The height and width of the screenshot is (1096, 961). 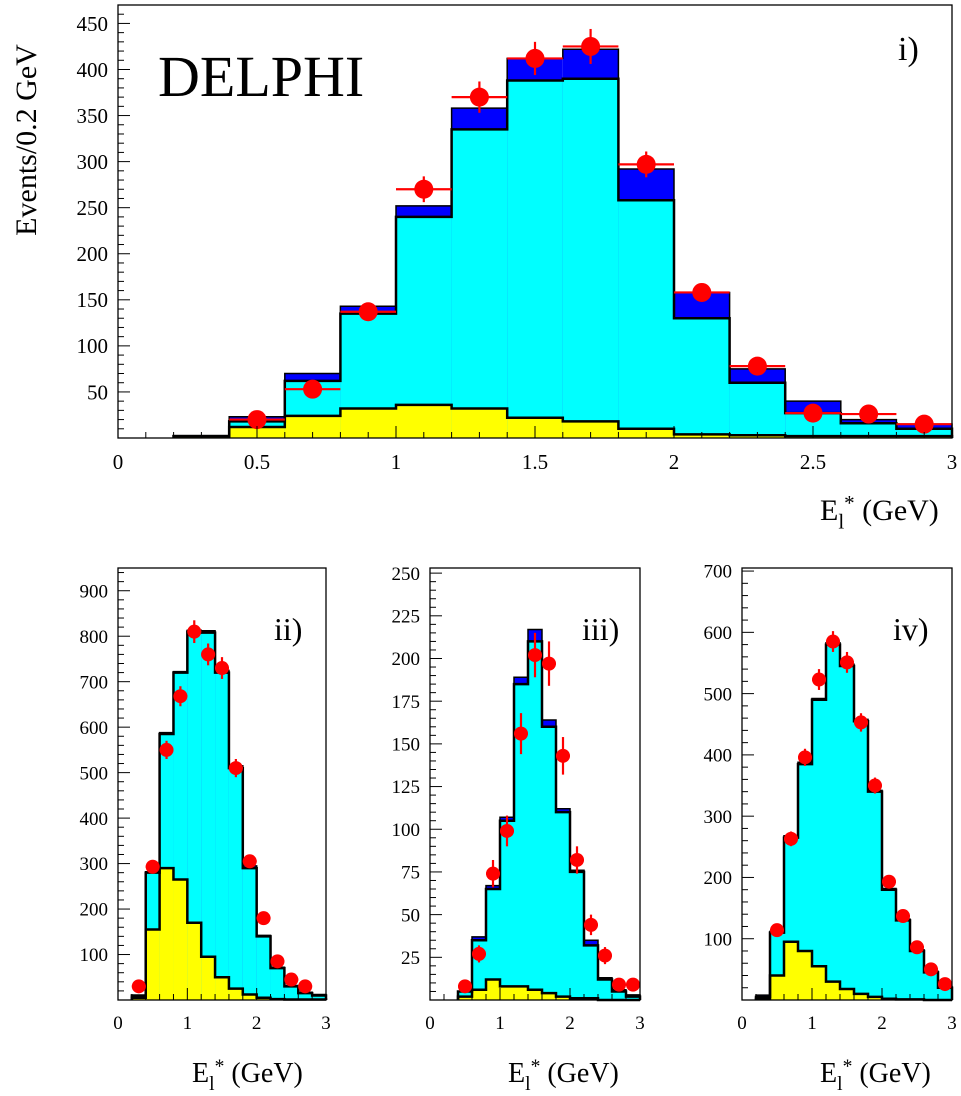 What do you see at coordinates (500, 1023) in the screenshot?
I see `x-tick-label: 1` at bounding box center [500, 1023].